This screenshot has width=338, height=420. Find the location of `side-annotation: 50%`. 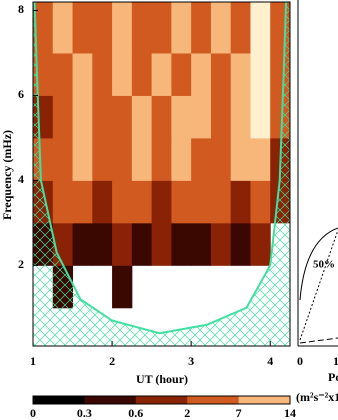

side-annotation: 50% is located at coordinates (324, 265).